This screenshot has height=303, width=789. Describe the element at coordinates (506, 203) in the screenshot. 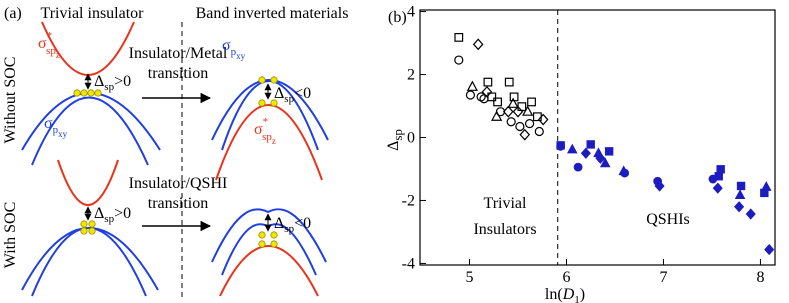

I see `annotation: Trivial` at that location.